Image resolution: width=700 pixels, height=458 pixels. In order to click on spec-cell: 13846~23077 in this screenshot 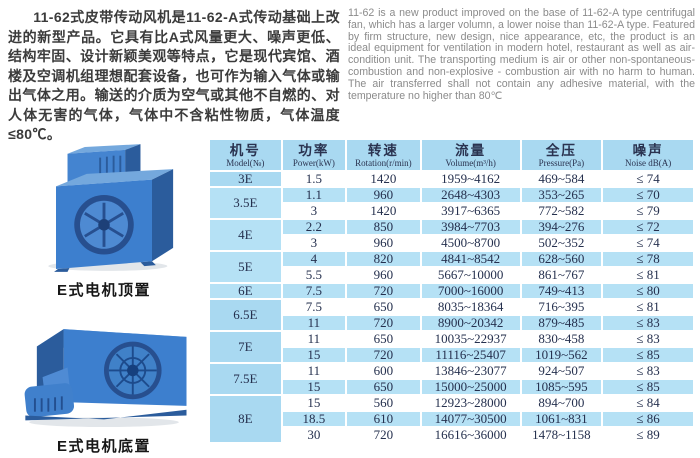, I will do `click(470, 371)`.